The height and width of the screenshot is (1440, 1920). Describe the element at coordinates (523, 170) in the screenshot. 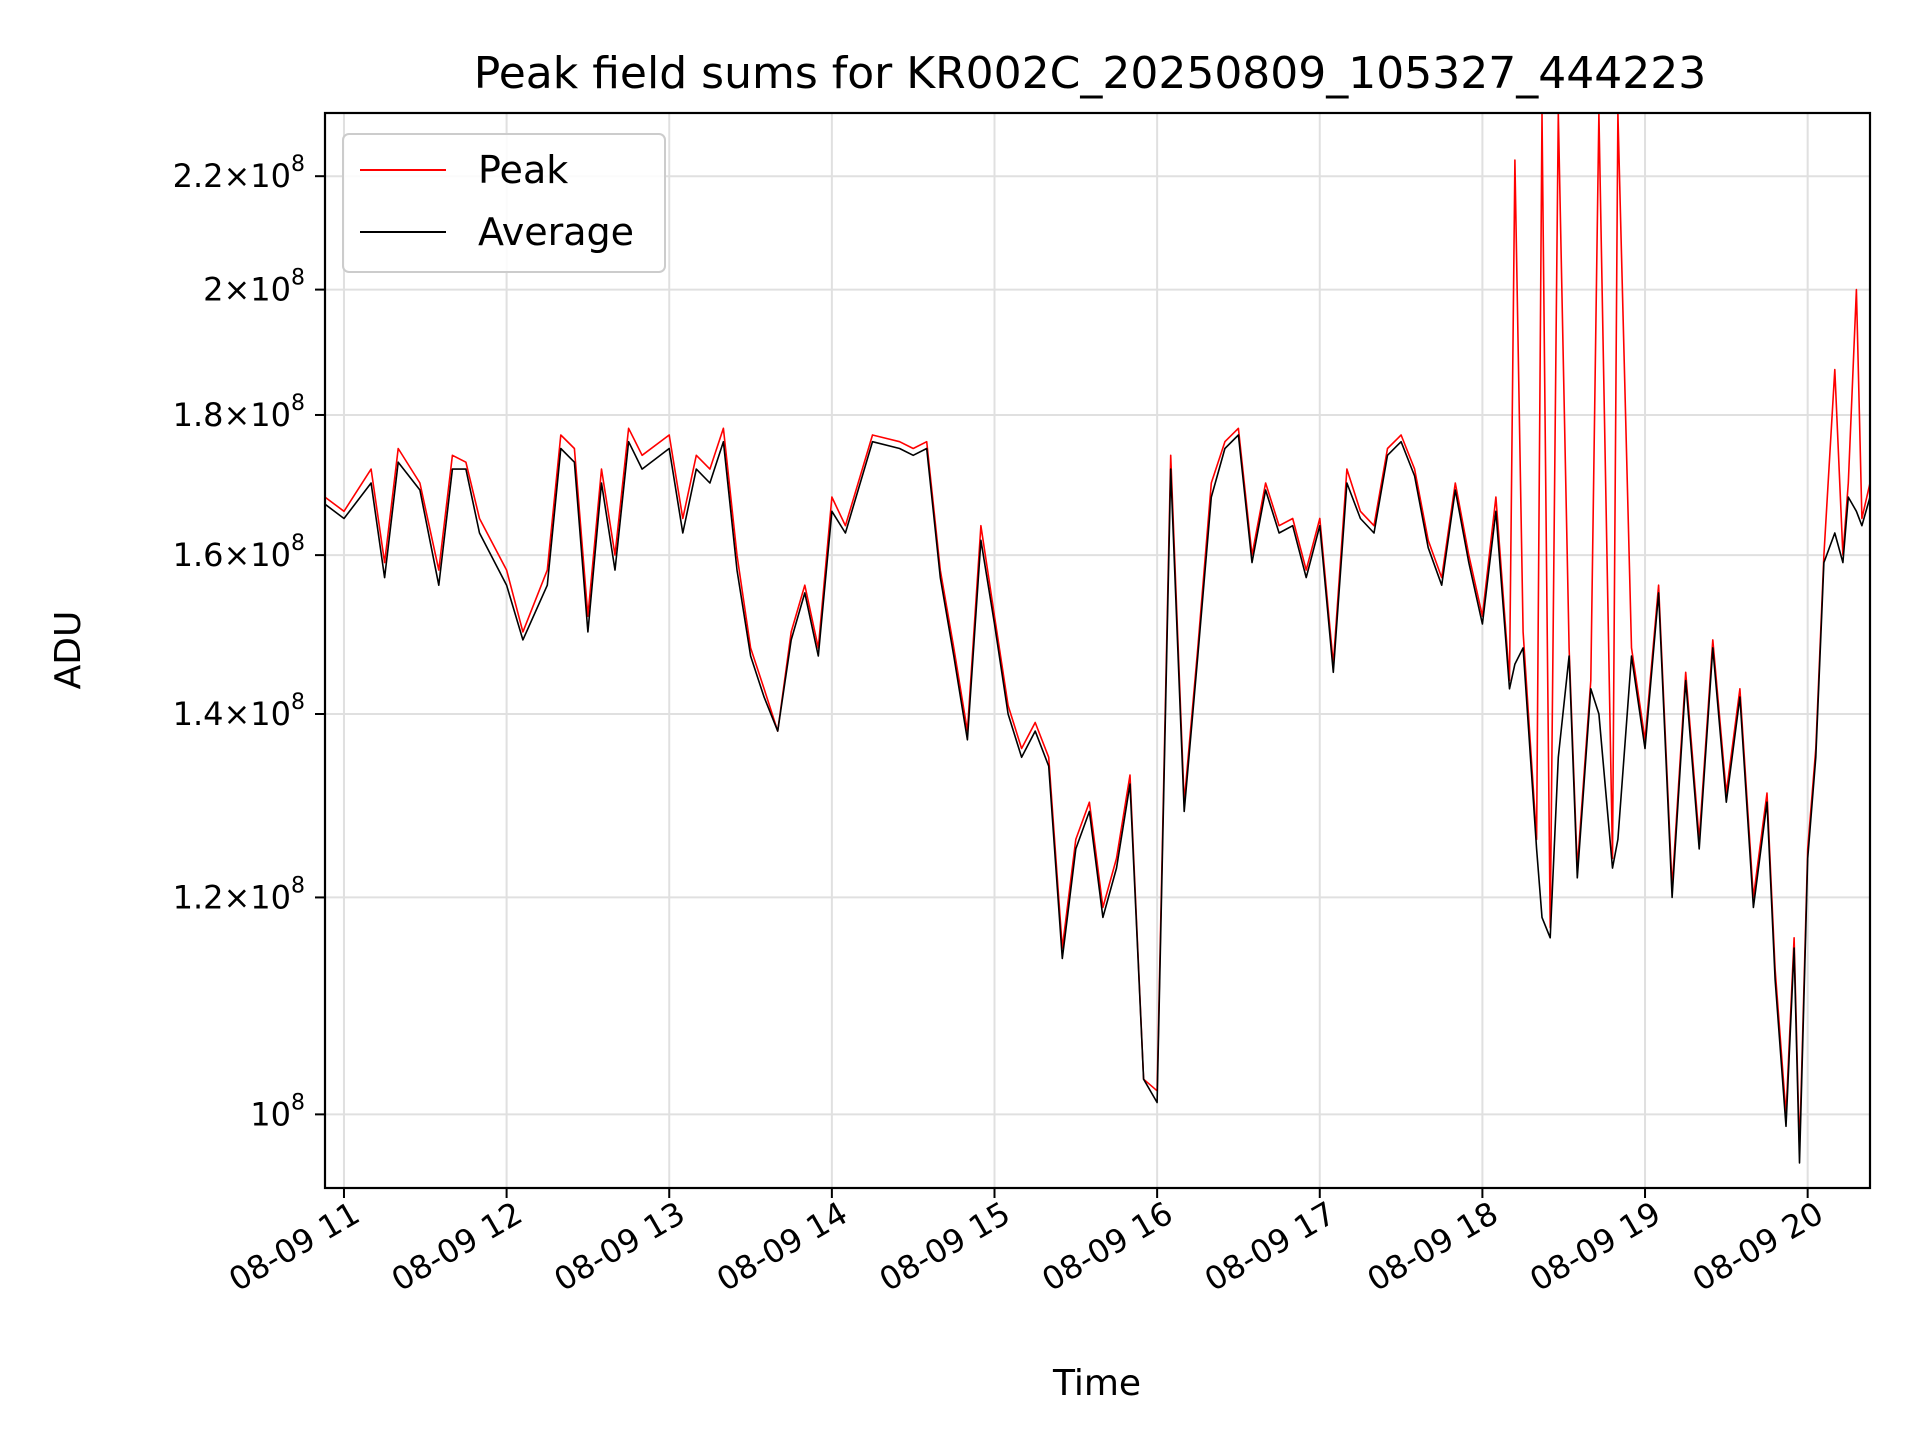

I see `legend-label-peak: Peak` at that location.